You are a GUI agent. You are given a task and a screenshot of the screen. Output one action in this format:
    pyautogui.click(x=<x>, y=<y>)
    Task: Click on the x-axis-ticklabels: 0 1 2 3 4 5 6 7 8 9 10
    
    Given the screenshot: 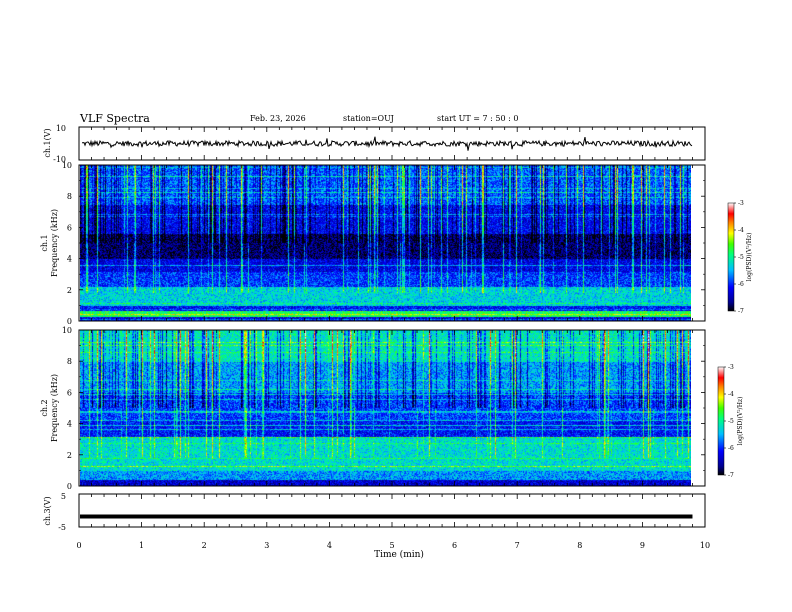 What is the action you would take?
    pyautogui.click(x=393, y=545)
    